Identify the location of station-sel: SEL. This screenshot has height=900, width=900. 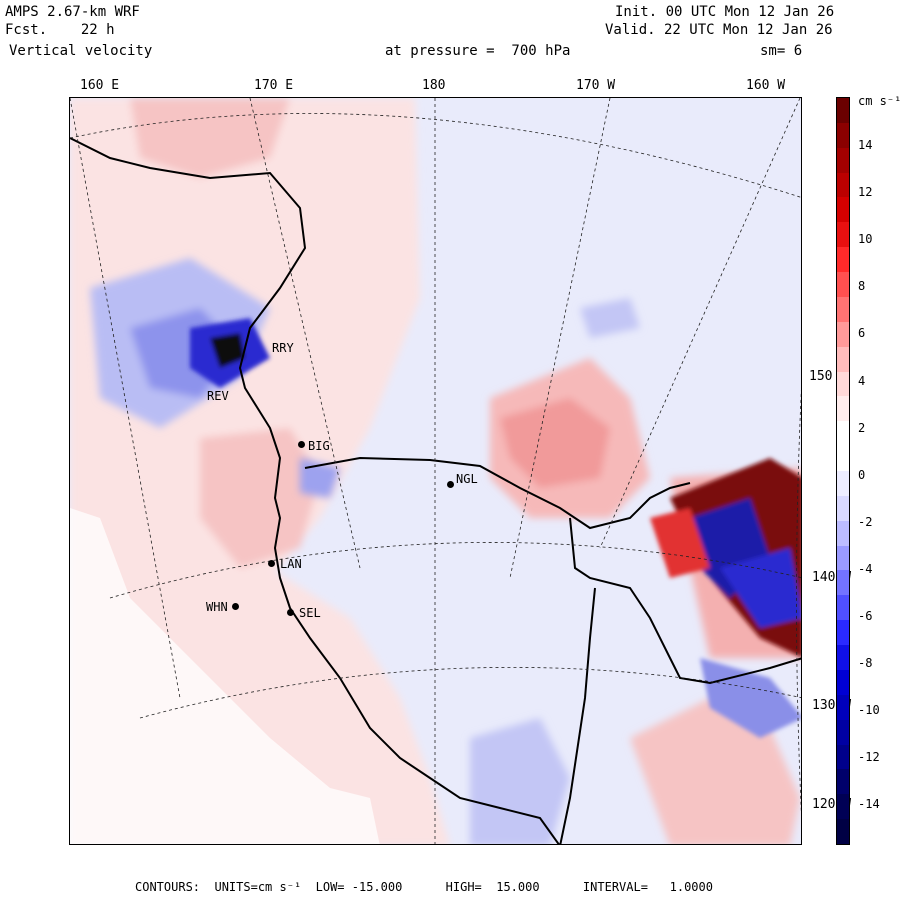
(310, 613).